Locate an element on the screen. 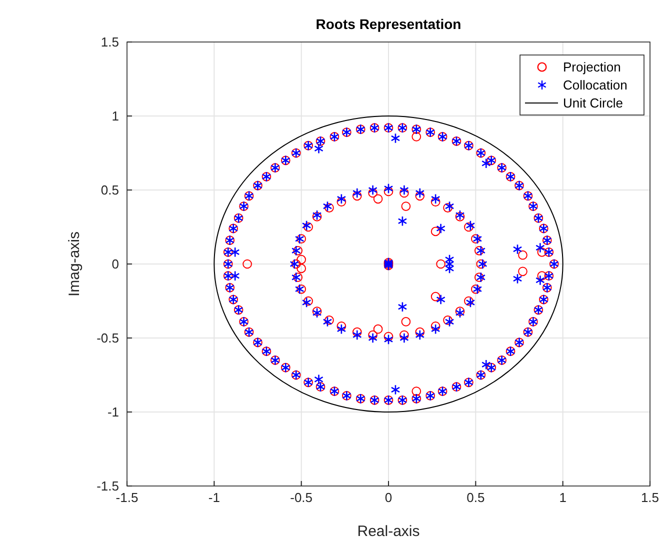 Image resolution: width=669 pixels, height=545 pixels. y-tick-label: 0 is located at coordinates (115, 264).